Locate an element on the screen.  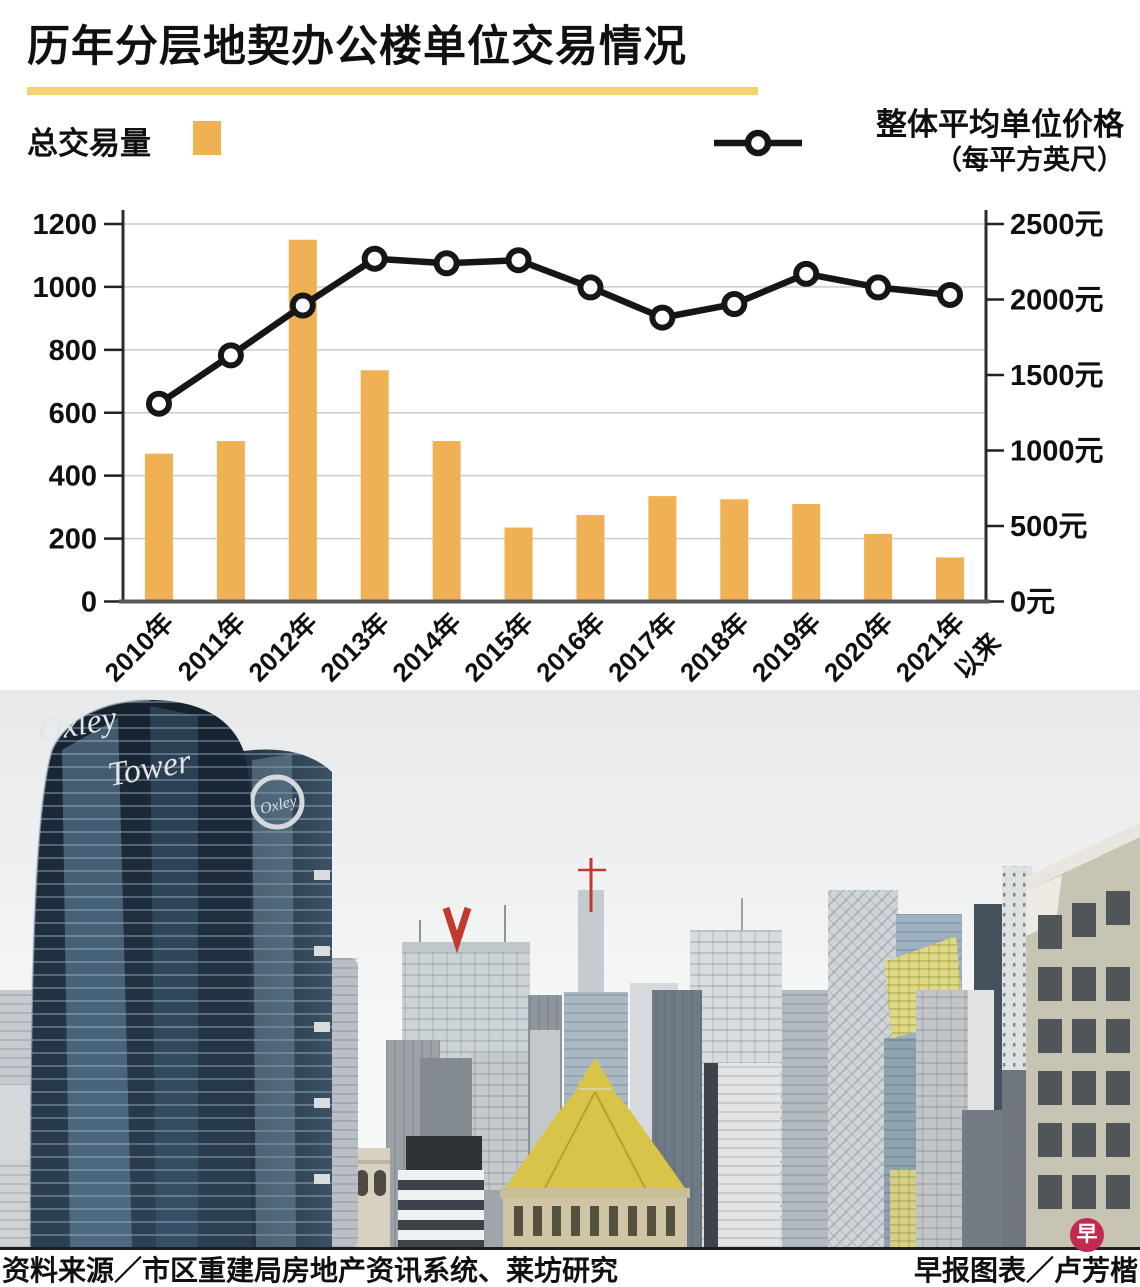
title-underline is located at coordinates (392, 91).